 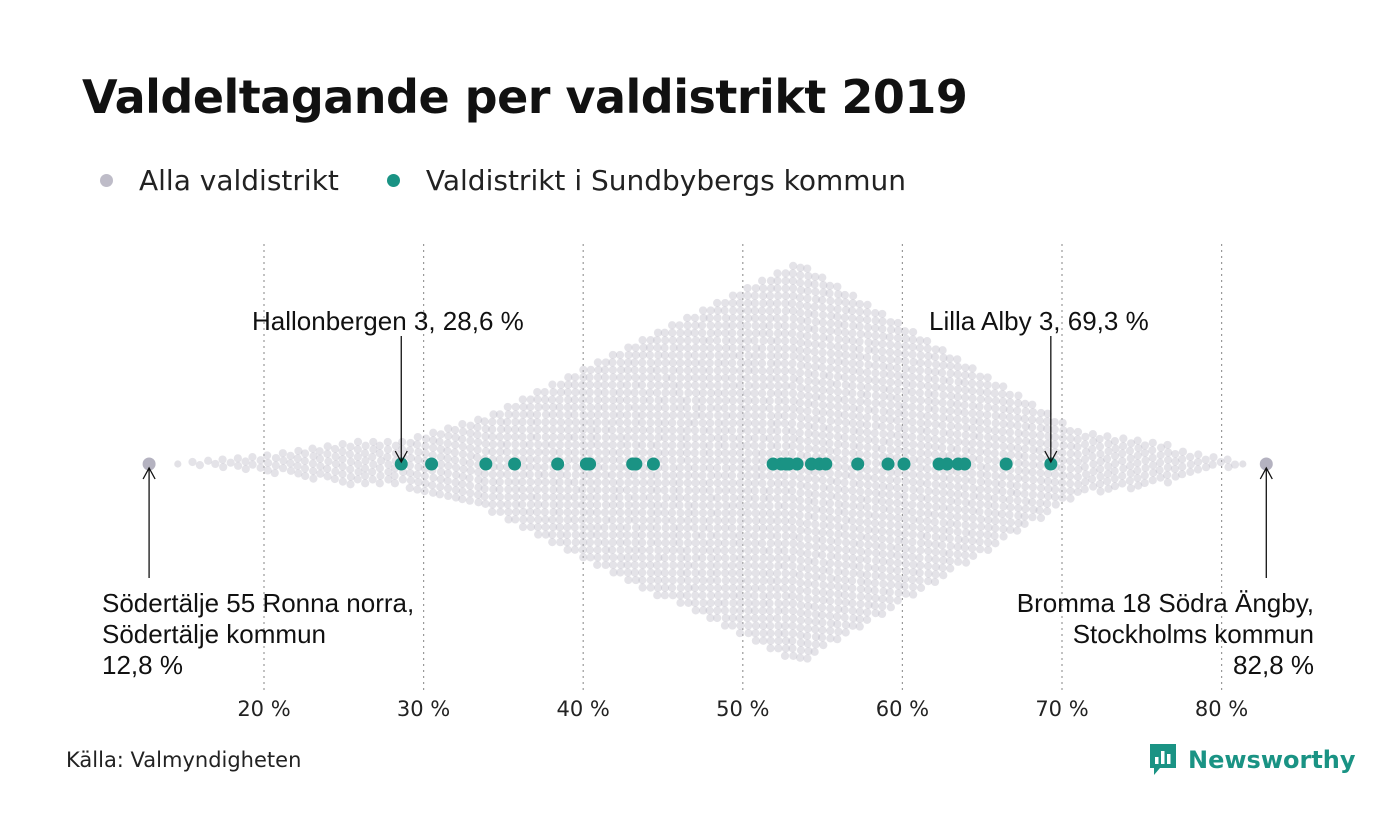 I want to click on arrow-sodertalje-head, so click(x=149, y=473).